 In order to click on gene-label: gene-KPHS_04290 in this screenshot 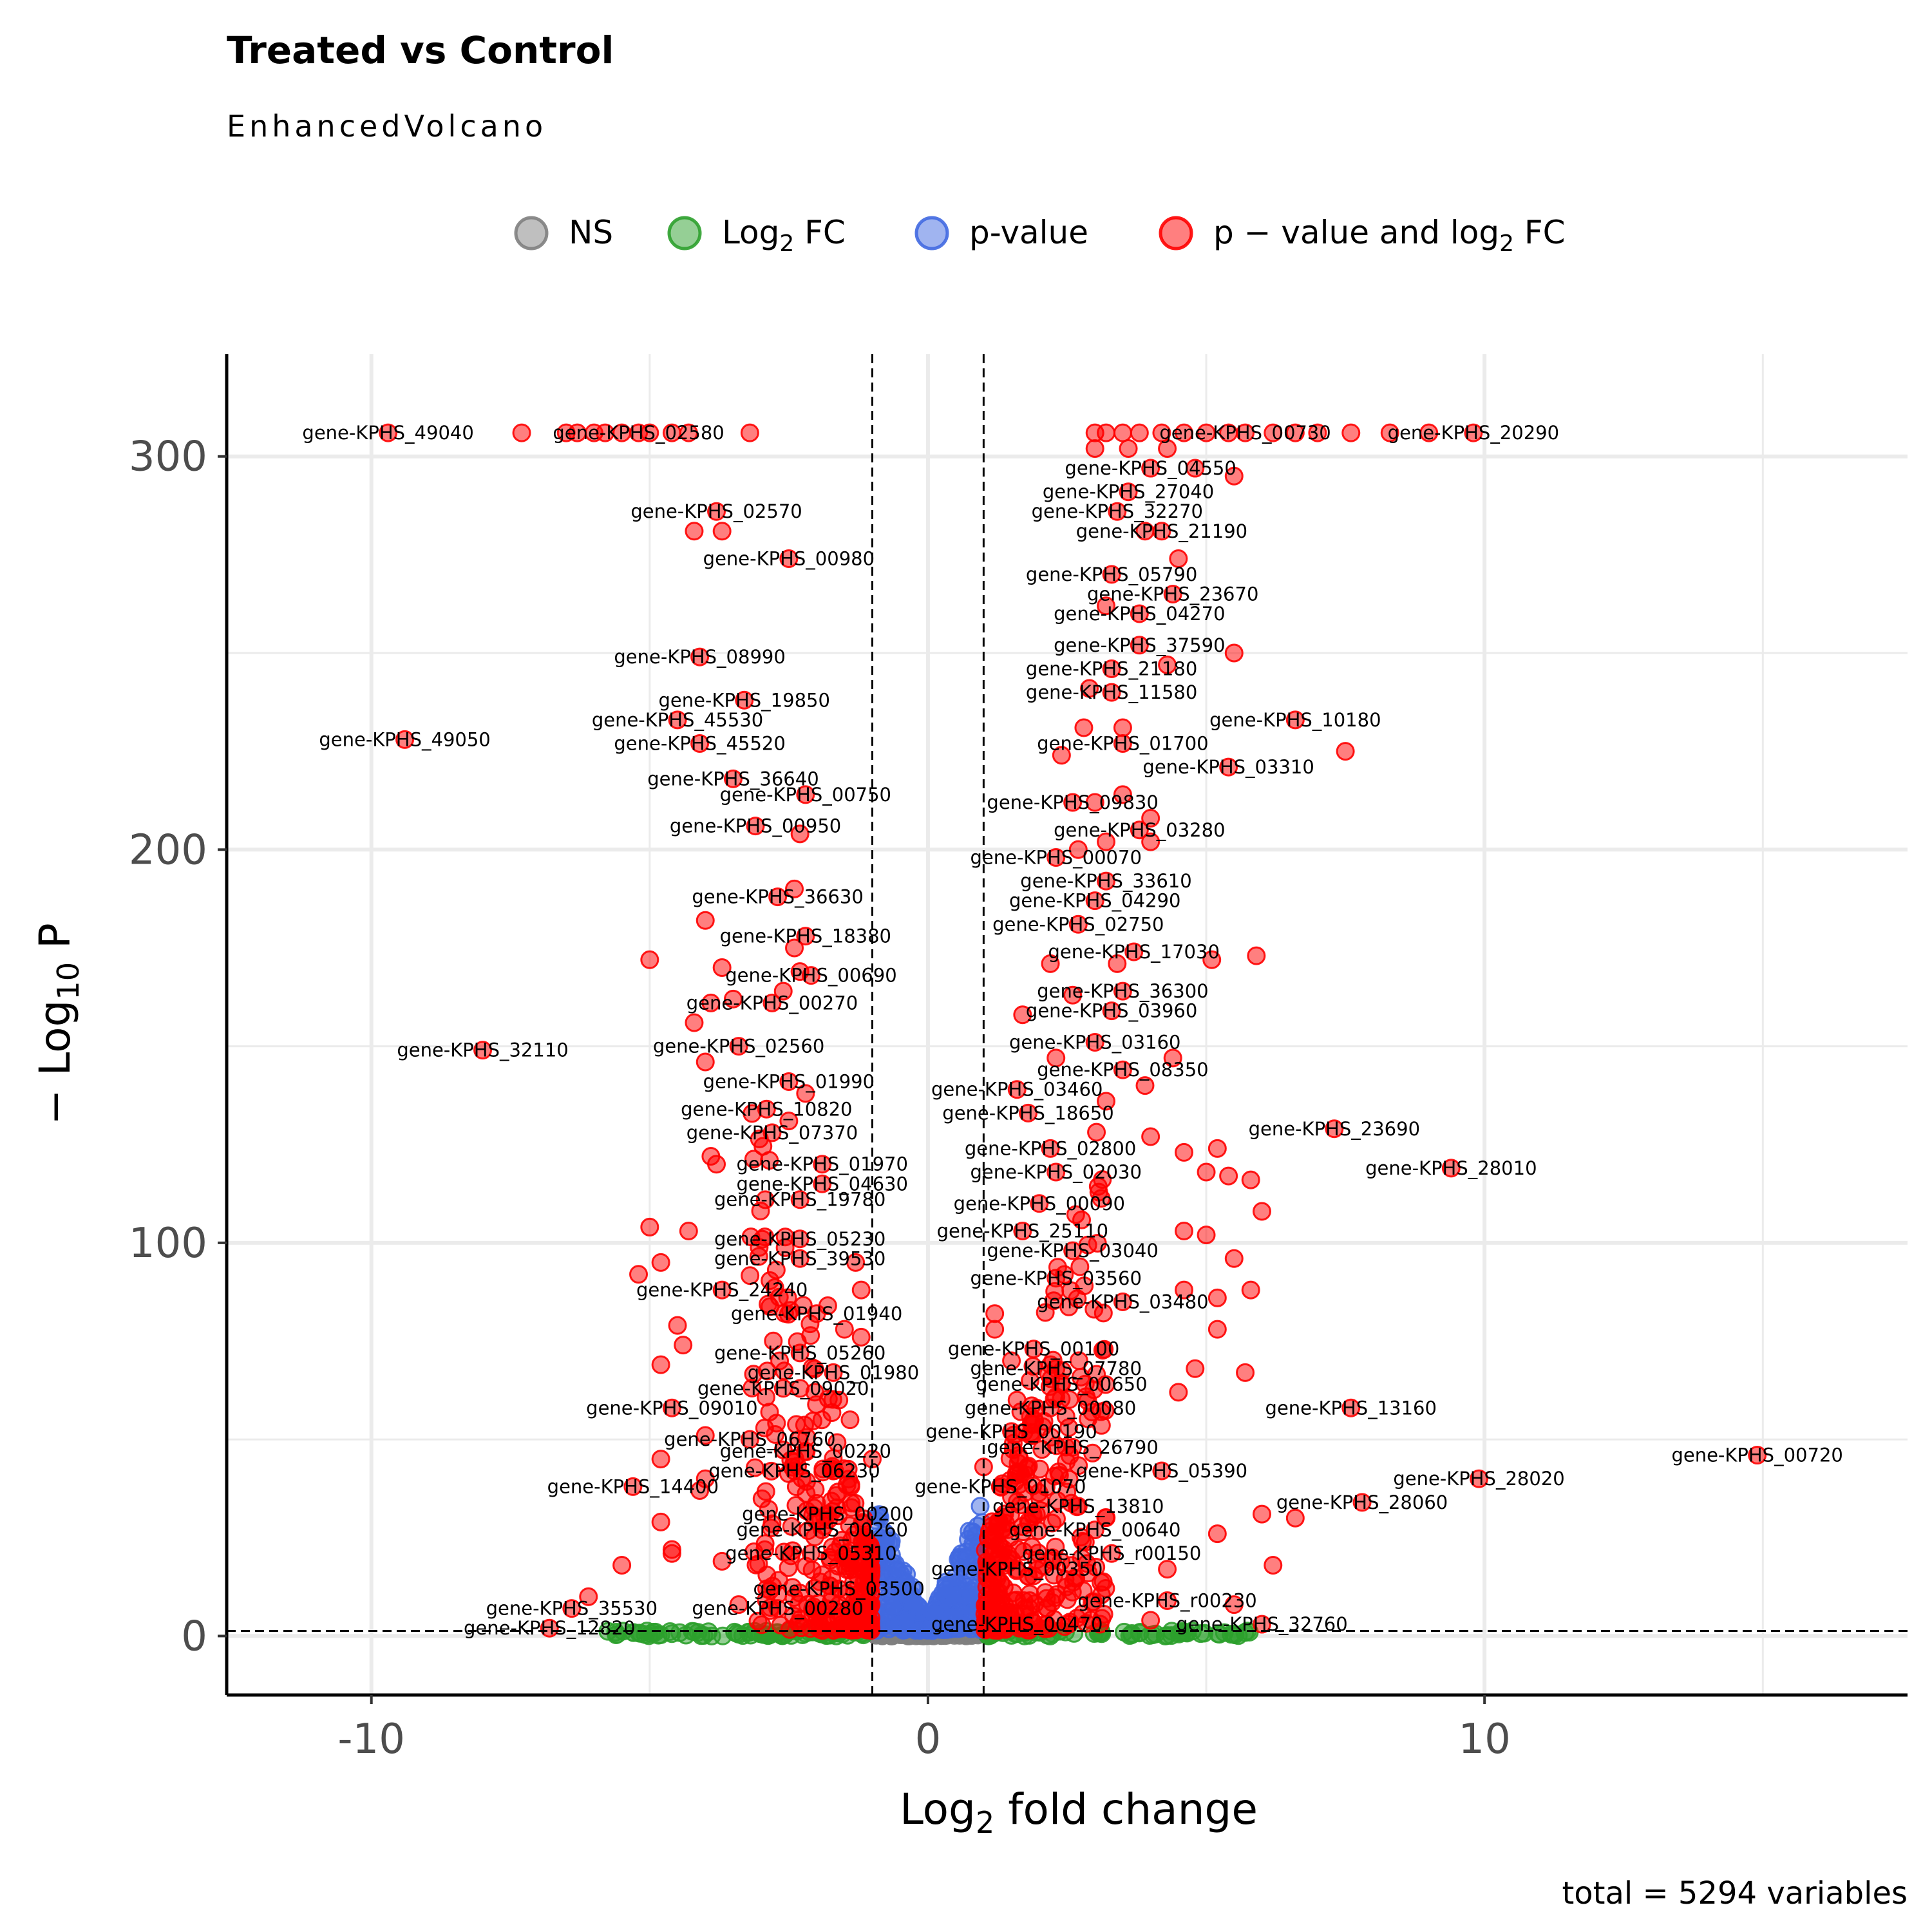, I will do `click(1094, 901)`.